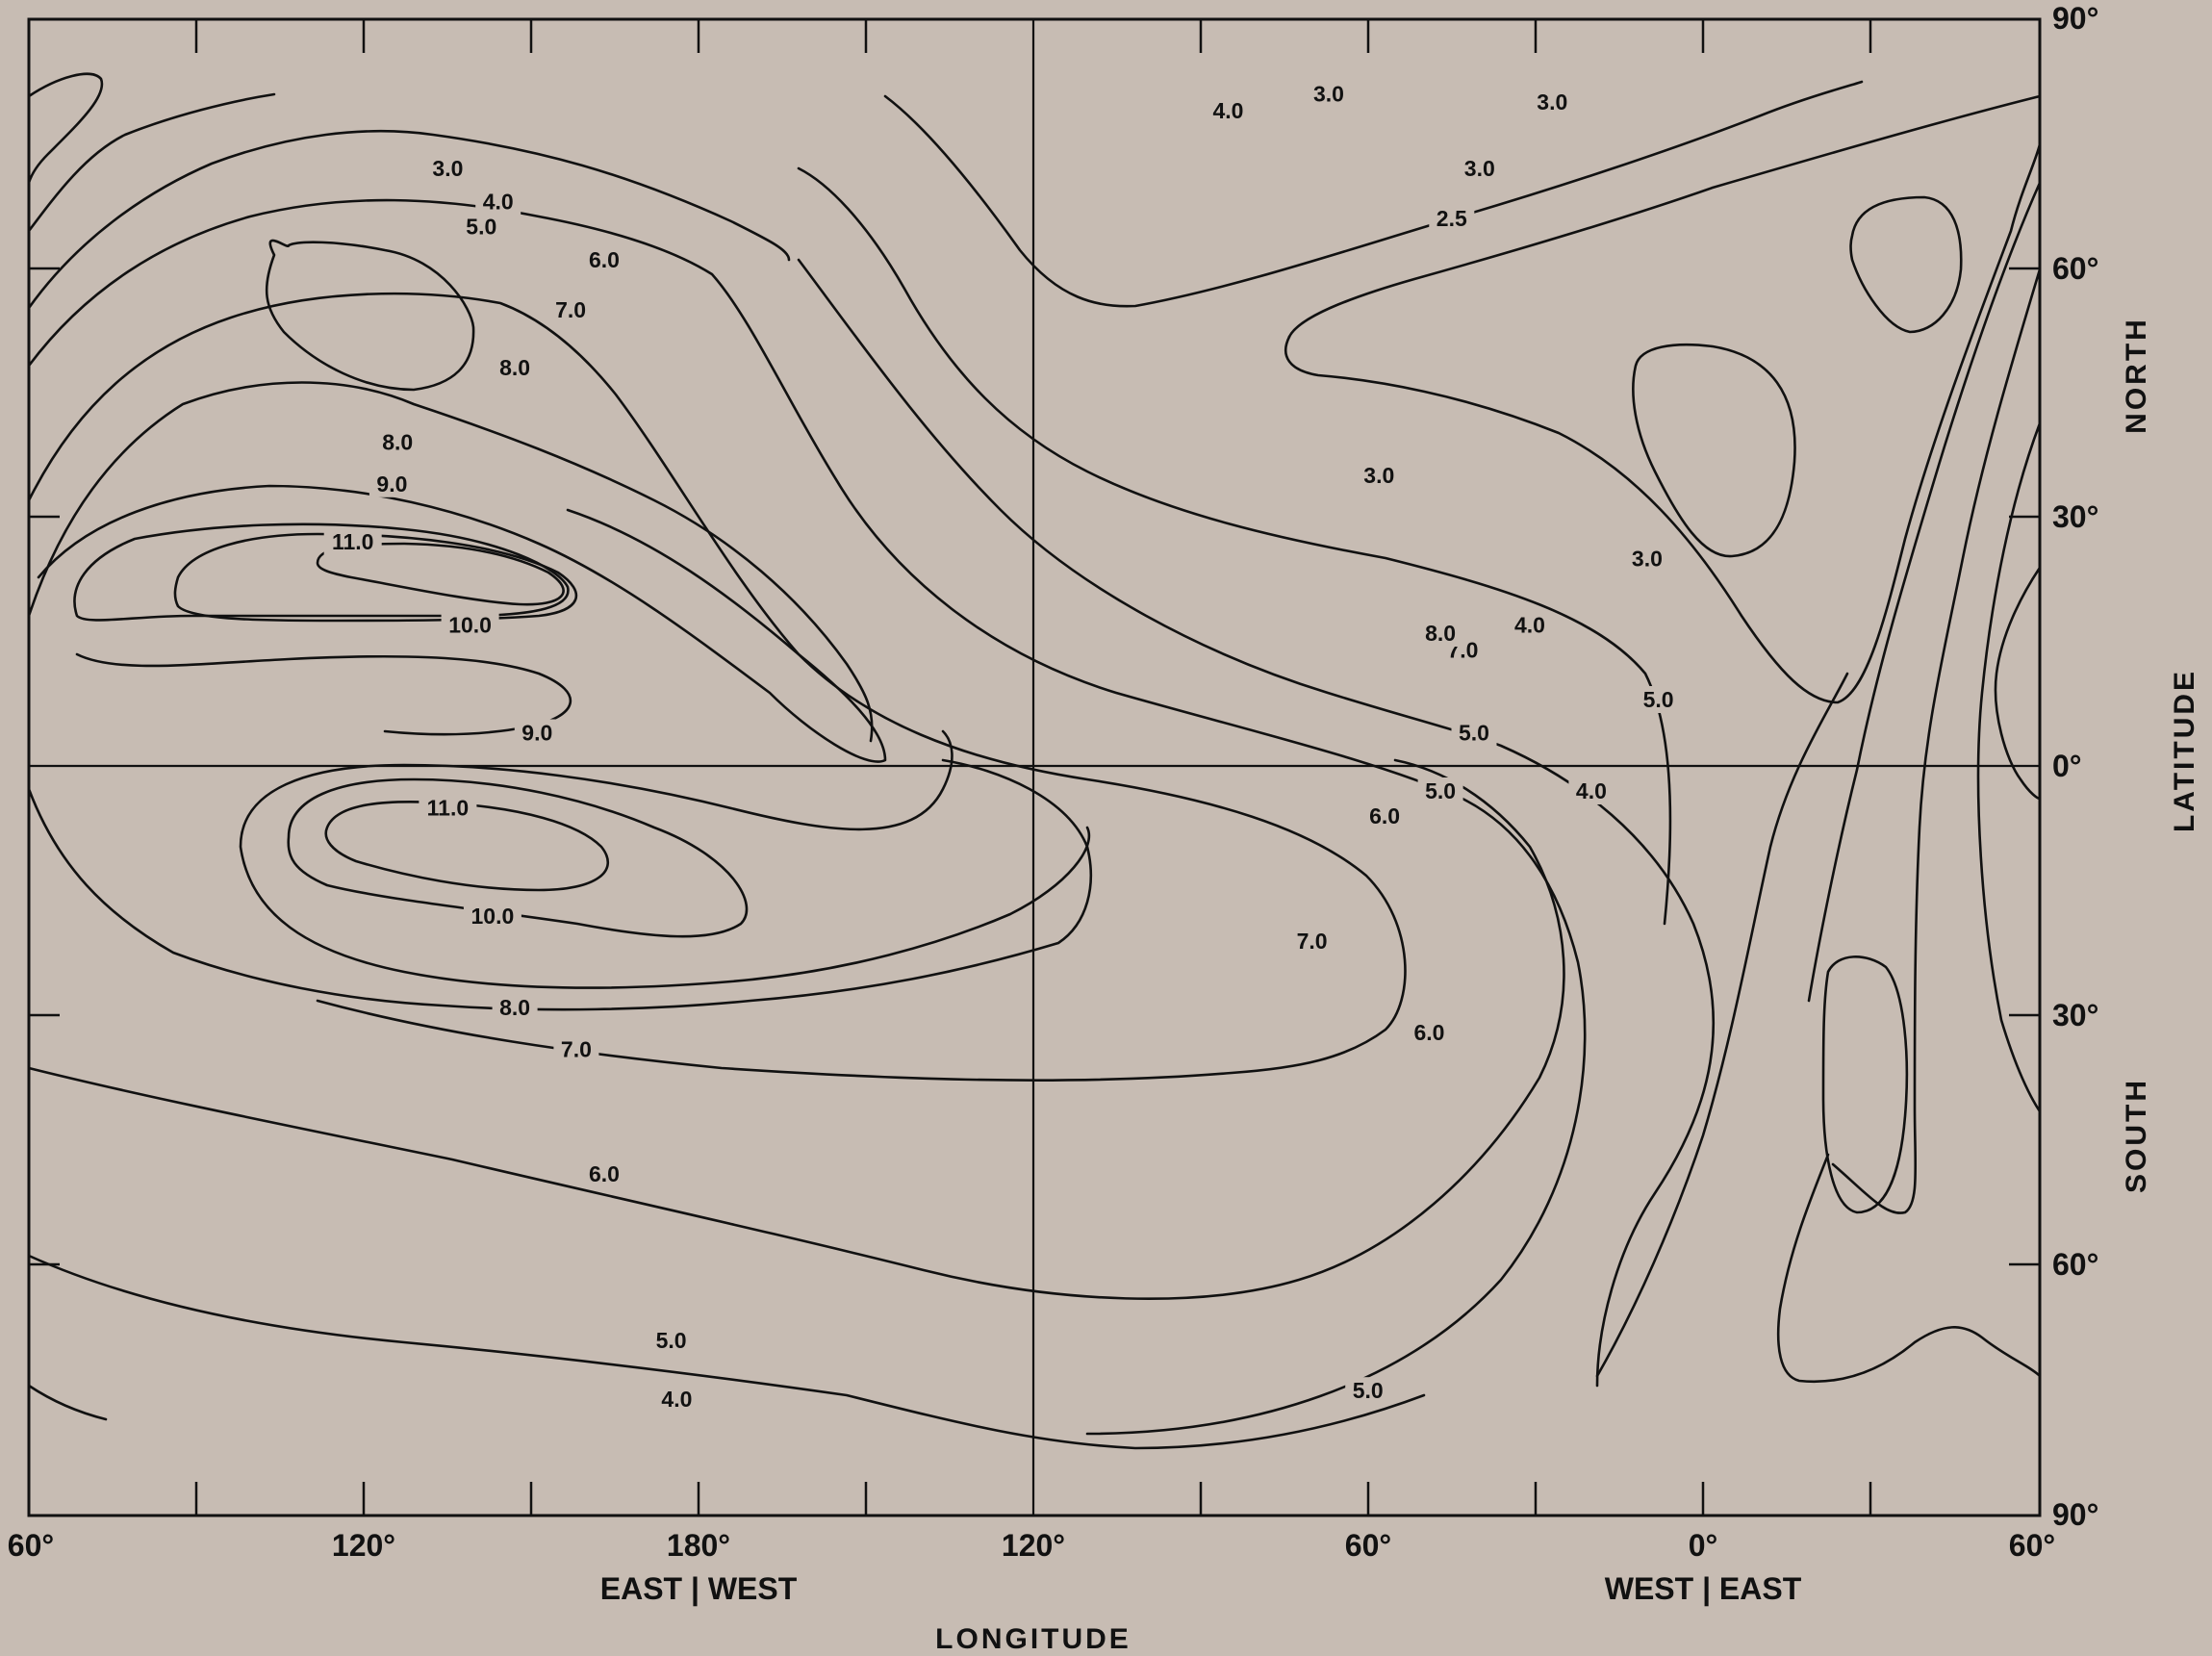 This screenshot has height=1656, width=2212. What do you see at coordinates (2018, 683) in the screenshot?
I see `contour-7-e` at bounding box center [2018, 683].